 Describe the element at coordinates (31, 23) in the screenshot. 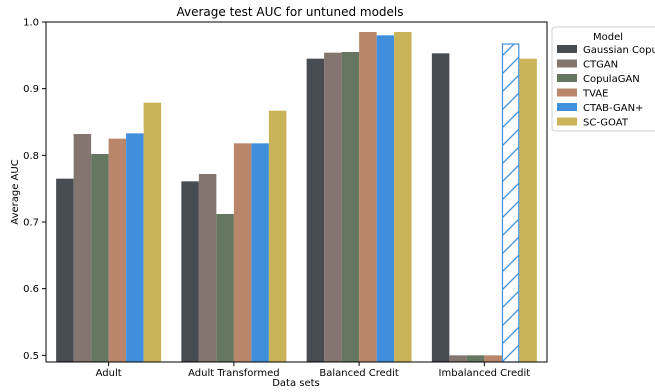

I see `y-tick-label: 1.0` at that location.